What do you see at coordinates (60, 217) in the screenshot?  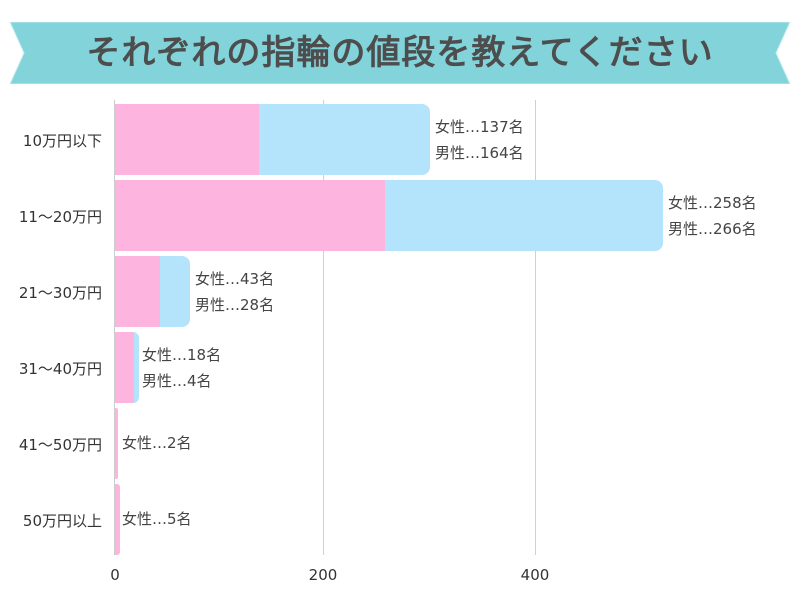 I see `category-label: 11〜20万円` at bounding box center [60, 217].